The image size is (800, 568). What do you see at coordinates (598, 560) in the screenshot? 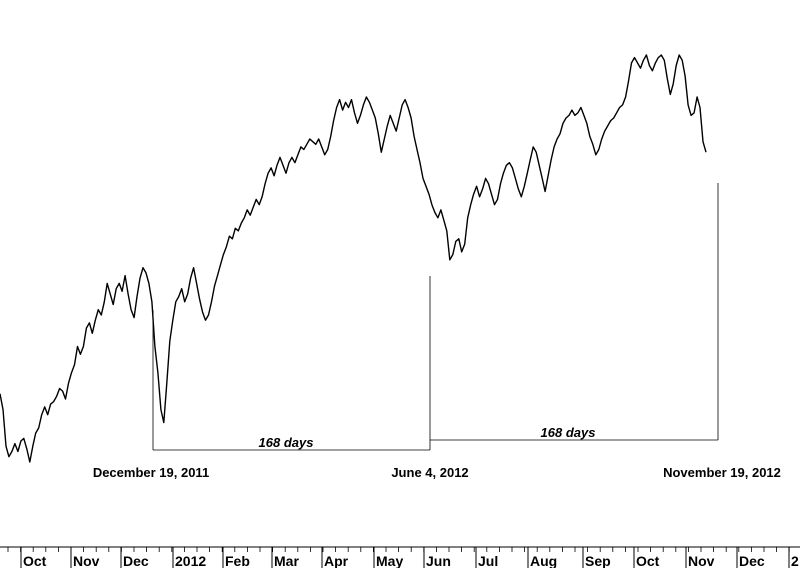
I see `x-tick-label: Sep` at bounding box center [598, 560].